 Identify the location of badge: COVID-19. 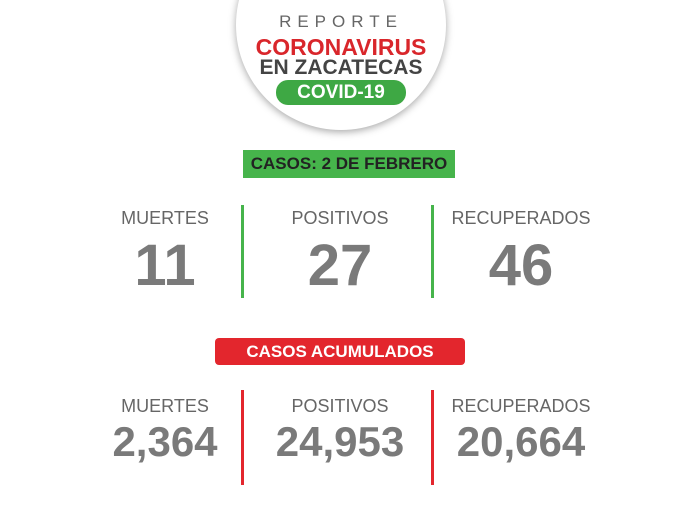
(341, 92).